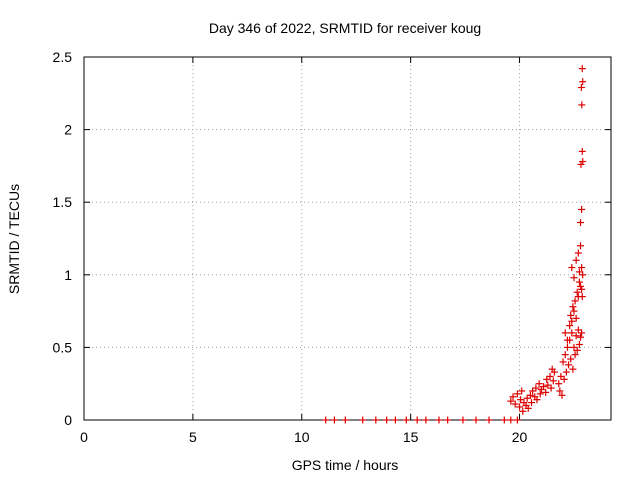 This screenshot has height=480, width=640. I want to click on x-tick-label: 15, so click(411, 437).